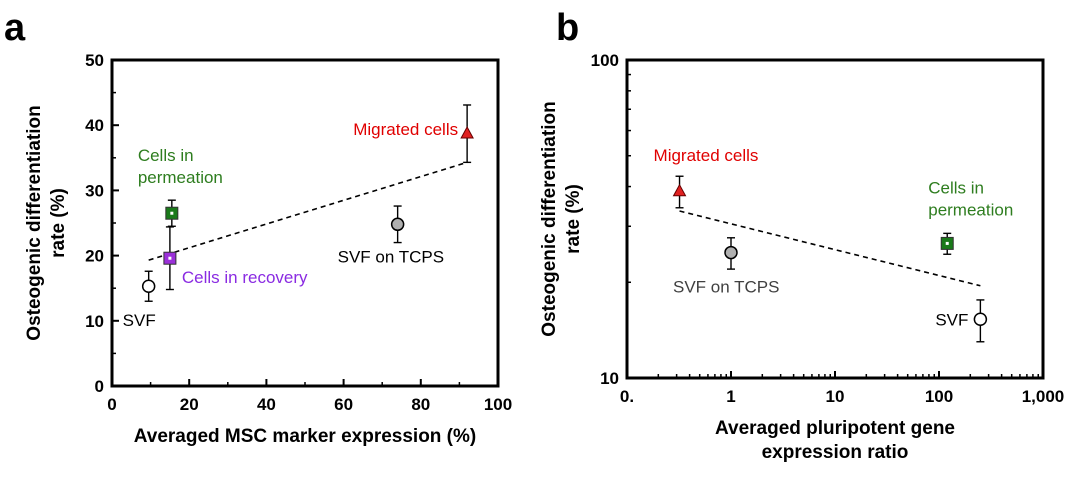  I want to click on point-svf-b, so click(980, 319).